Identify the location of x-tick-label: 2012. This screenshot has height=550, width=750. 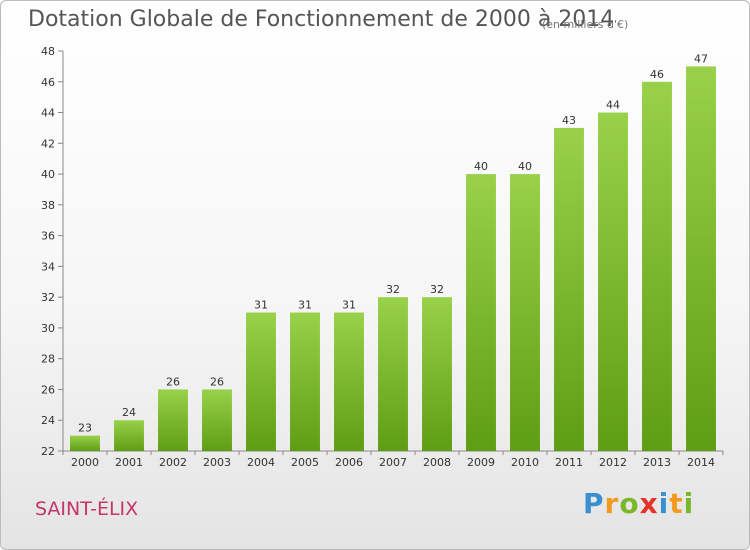
(613, 462).